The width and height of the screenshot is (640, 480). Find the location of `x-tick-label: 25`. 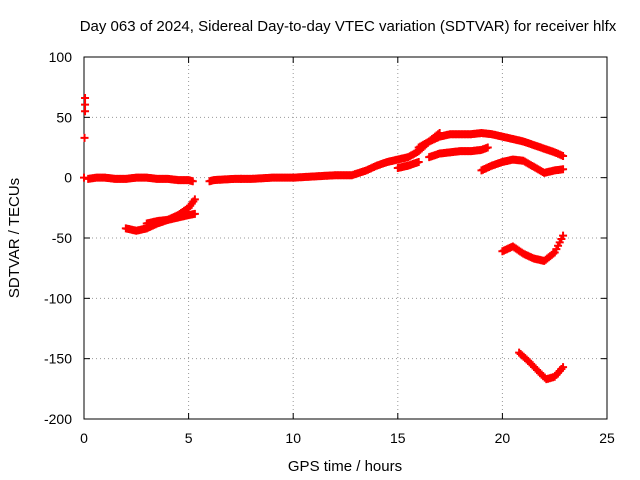

x-tick-label: 25 is located at coordinates (607, 438).